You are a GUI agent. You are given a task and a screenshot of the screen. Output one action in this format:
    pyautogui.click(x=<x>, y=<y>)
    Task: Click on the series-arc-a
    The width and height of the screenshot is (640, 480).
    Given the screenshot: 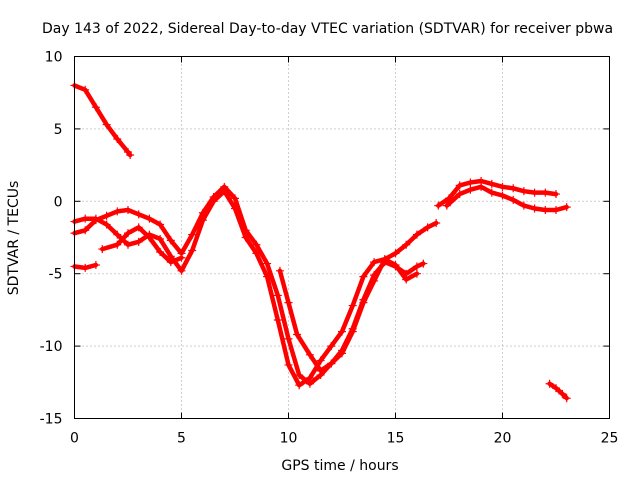 What is the action you would take?
    pyautogui.click(x=102, y=120)
    